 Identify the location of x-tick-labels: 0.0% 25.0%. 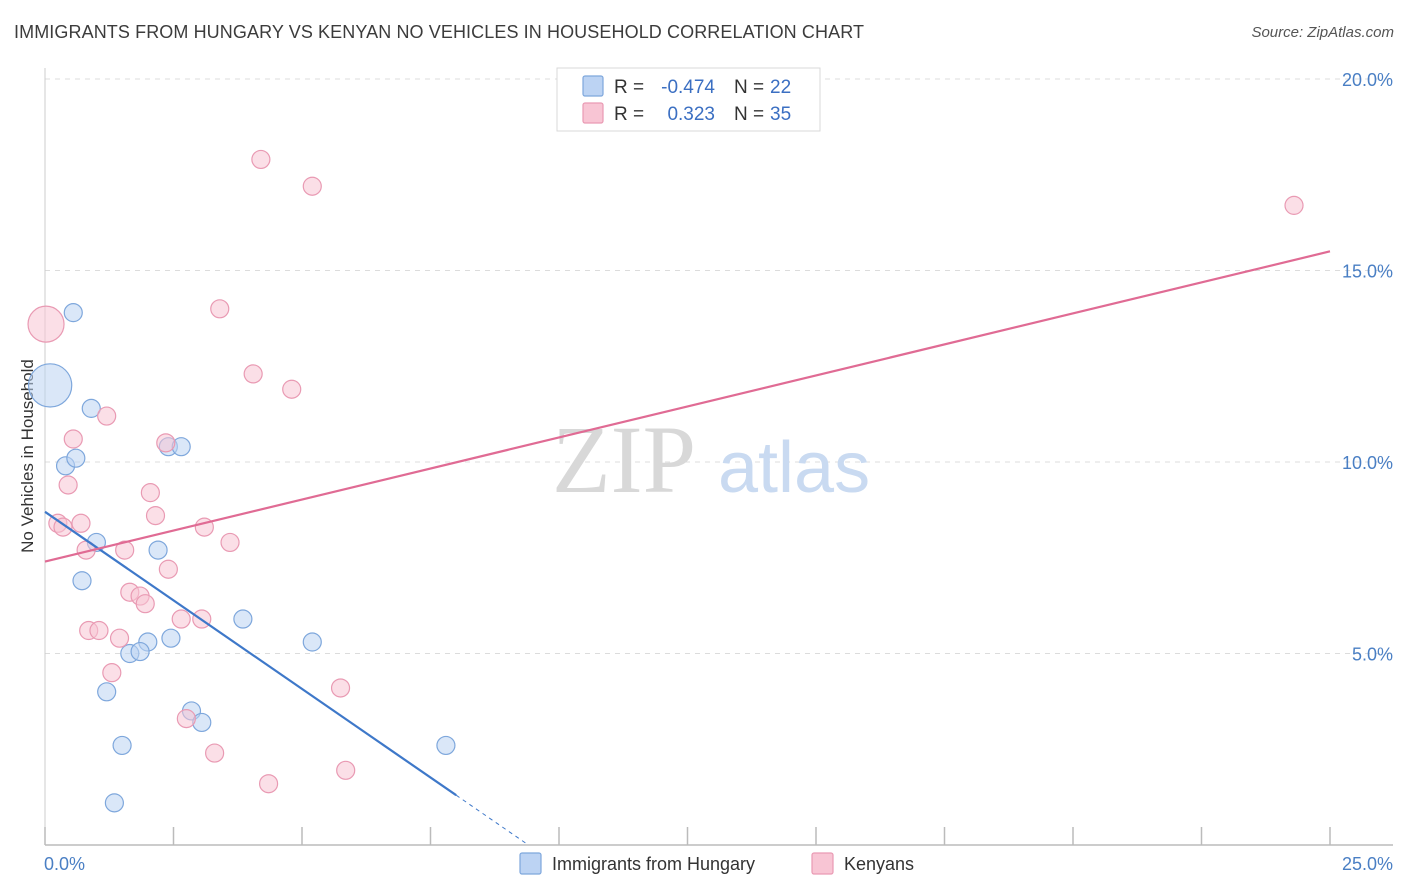
(718, 864).